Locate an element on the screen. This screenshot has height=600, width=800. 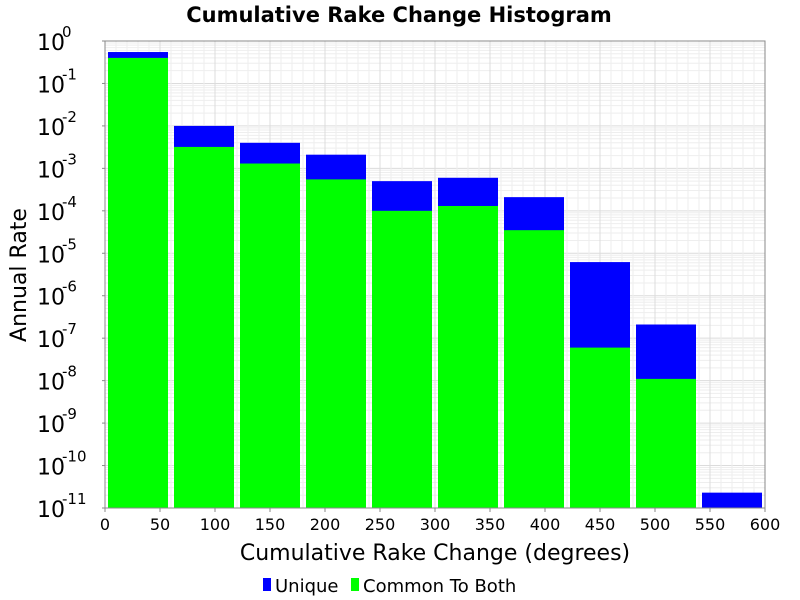
y-tick-label: 10-7 is located at coordinates (71, 336).